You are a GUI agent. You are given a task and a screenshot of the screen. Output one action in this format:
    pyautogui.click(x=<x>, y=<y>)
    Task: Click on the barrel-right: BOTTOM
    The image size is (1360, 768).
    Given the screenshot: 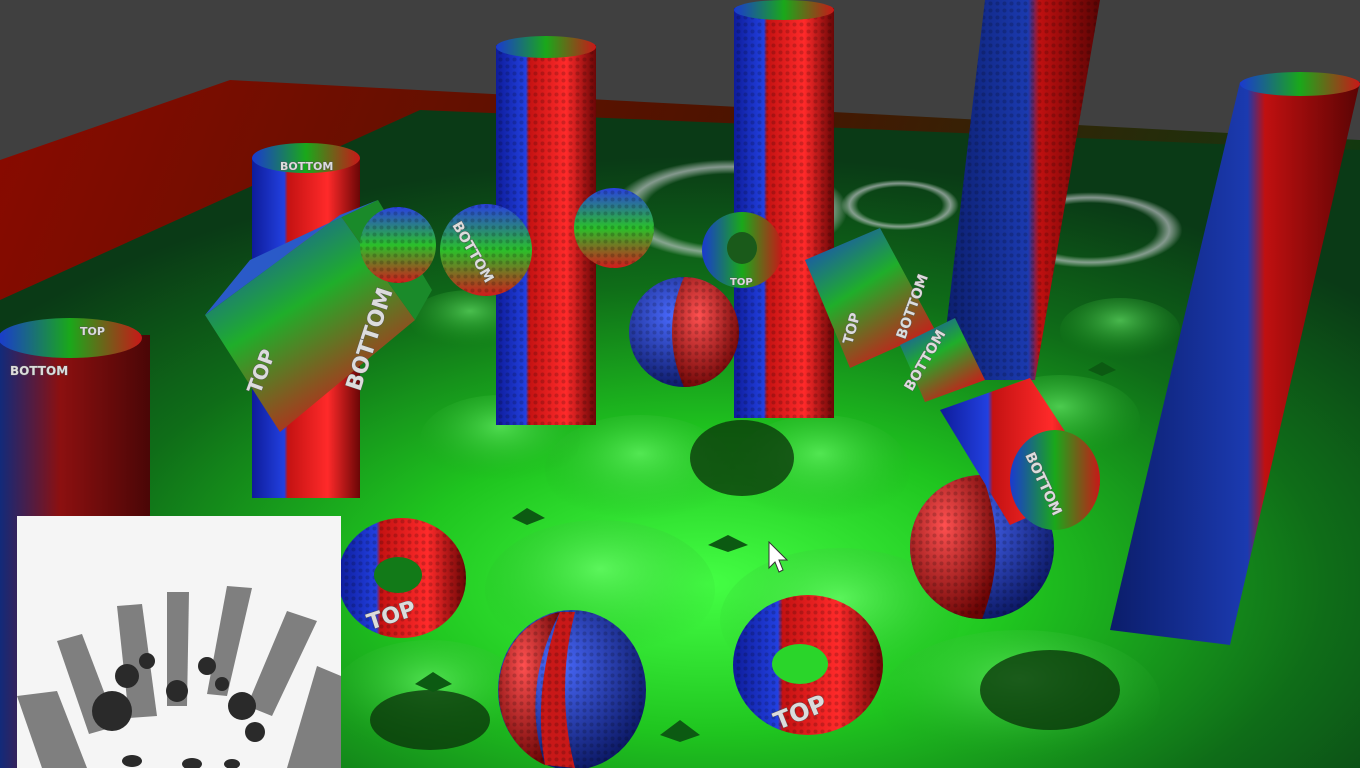 What is the action you would take?
    pyautogui.click(x=1020, y=454)
    